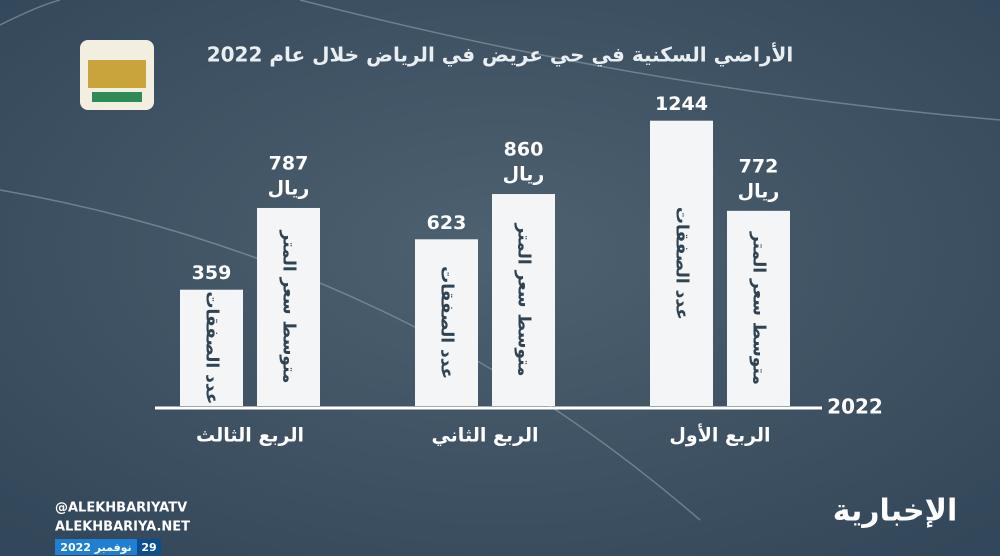 The height and width of the screenshot is (556, 1000). Describe the element at coordinates (895, 511) in the screenshot. I see `channel-logo: الإخبارية` at that location.